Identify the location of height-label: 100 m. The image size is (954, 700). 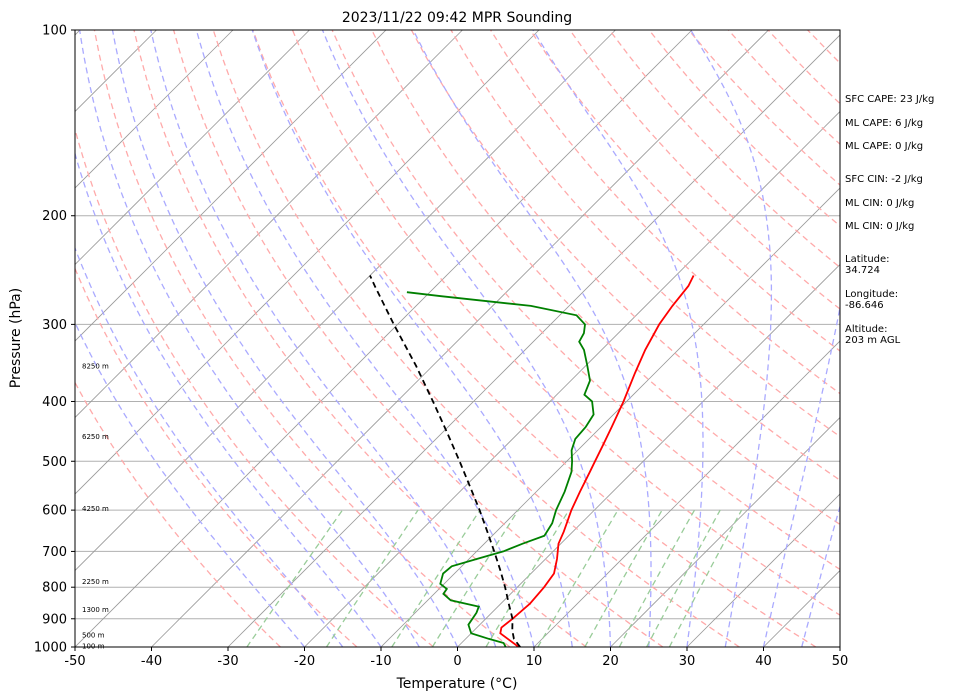
(93, 647).